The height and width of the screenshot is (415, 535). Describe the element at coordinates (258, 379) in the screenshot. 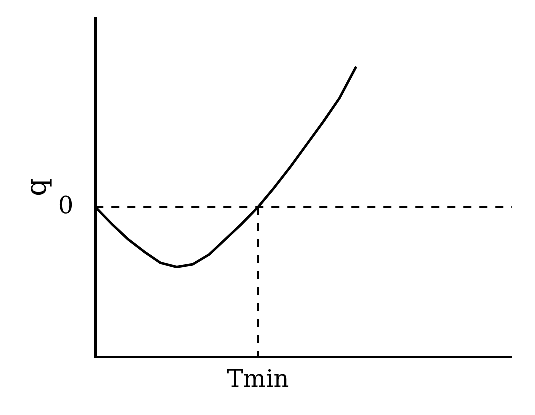

I see `text: Tmin` at that location.